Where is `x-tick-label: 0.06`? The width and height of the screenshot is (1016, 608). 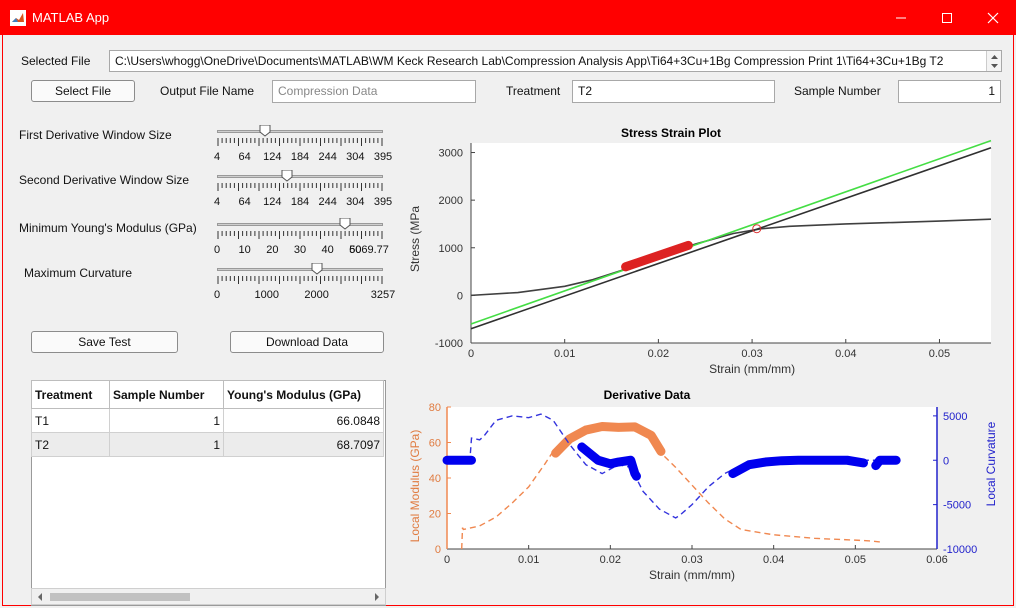 x-tick-label: 0.06 is located at coordinates (936, 560).